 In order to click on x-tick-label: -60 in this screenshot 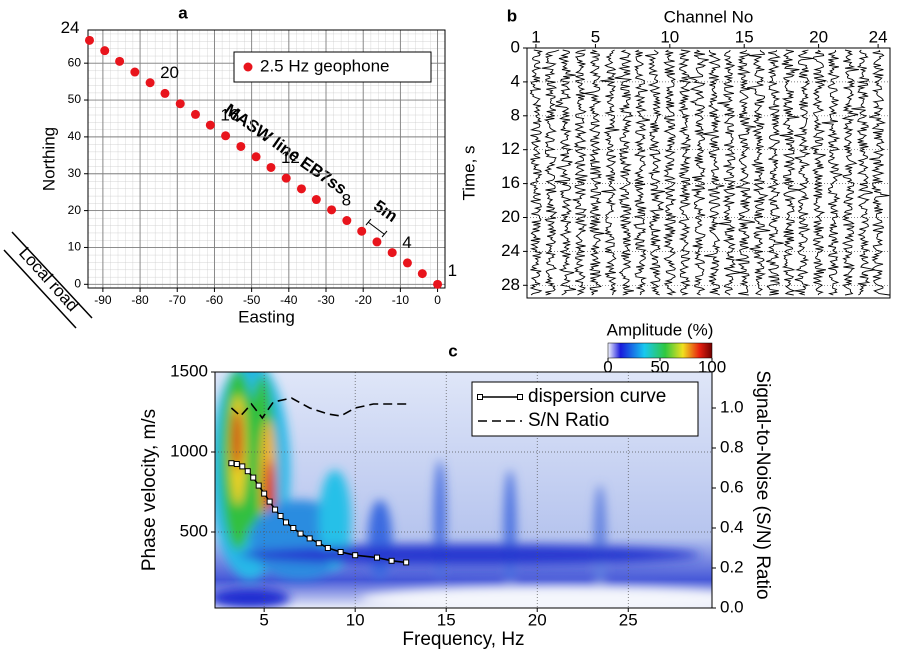, I will do `click(215, 300)`.